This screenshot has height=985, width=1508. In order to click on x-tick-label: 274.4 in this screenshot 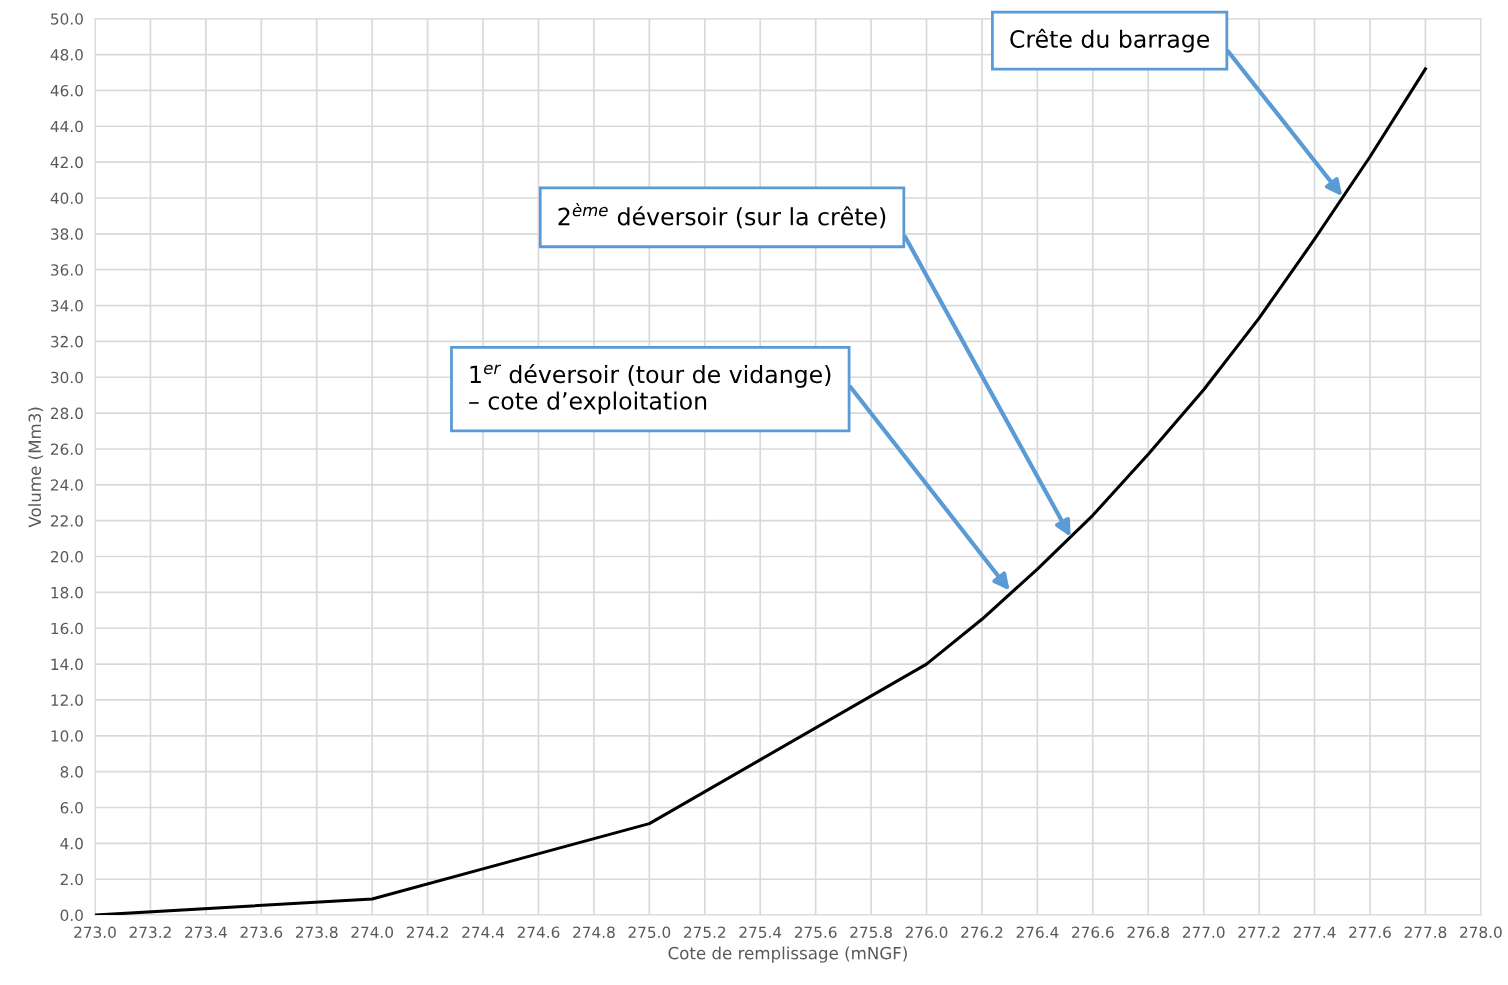, I will do `click(483, 932)`.